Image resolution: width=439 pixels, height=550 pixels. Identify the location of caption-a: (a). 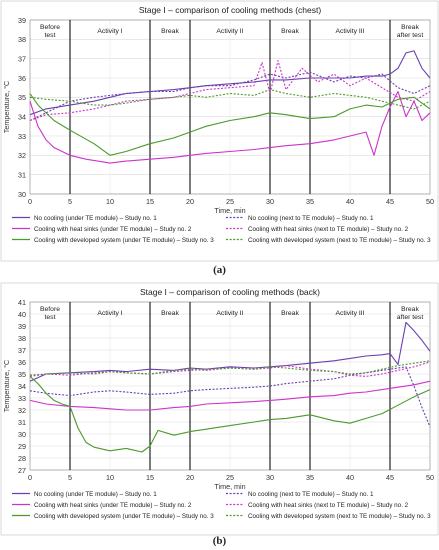
(219, 270).